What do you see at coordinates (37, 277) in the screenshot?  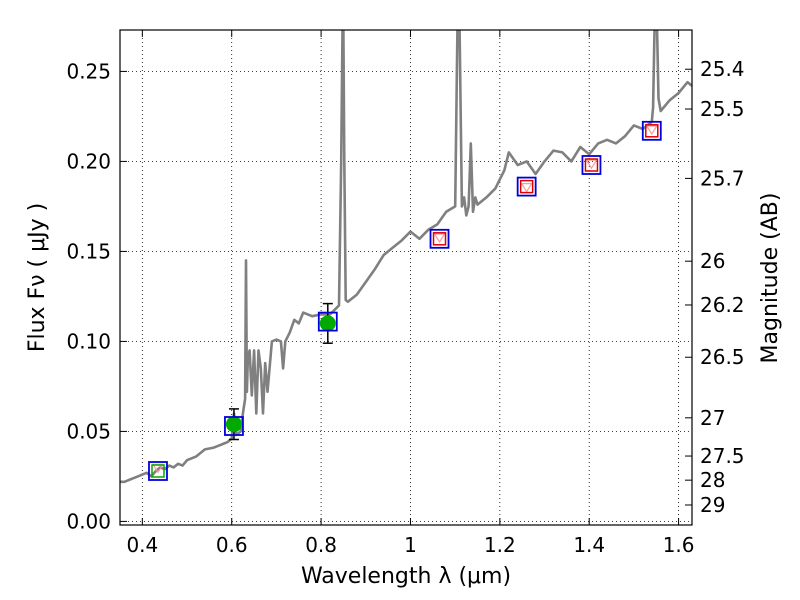 I see `y-axis-label: Flux Fν ( μJy )` at bounding box center [37, 277].